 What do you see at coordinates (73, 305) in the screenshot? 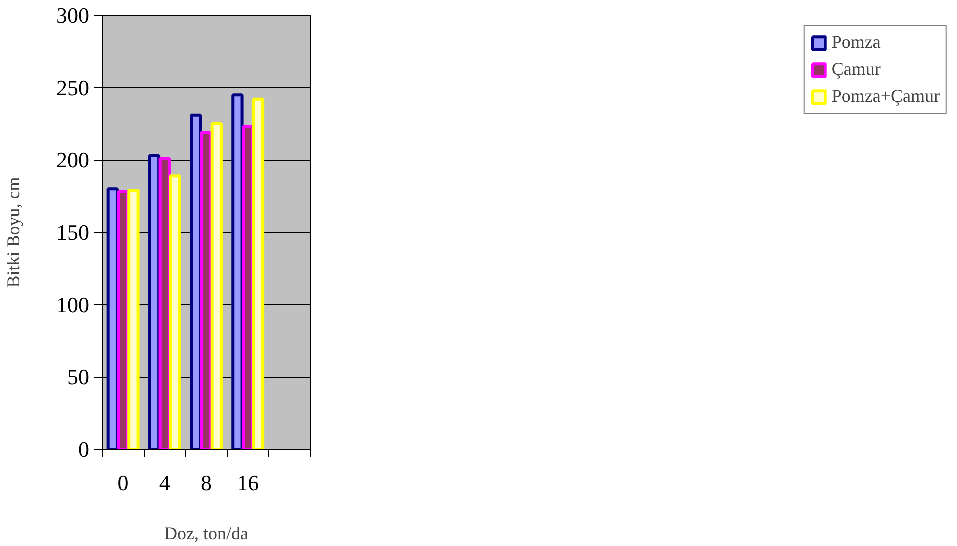
I see `y-tick-label: 100` at bounding box center [73, 305].